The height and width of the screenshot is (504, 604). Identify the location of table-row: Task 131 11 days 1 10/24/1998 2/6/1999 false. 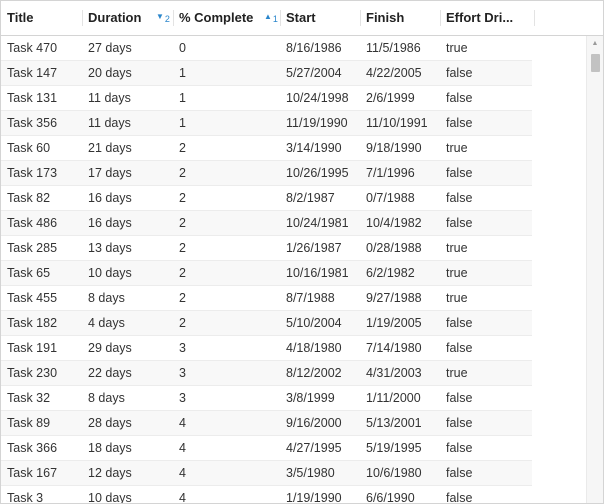
(266, 98).